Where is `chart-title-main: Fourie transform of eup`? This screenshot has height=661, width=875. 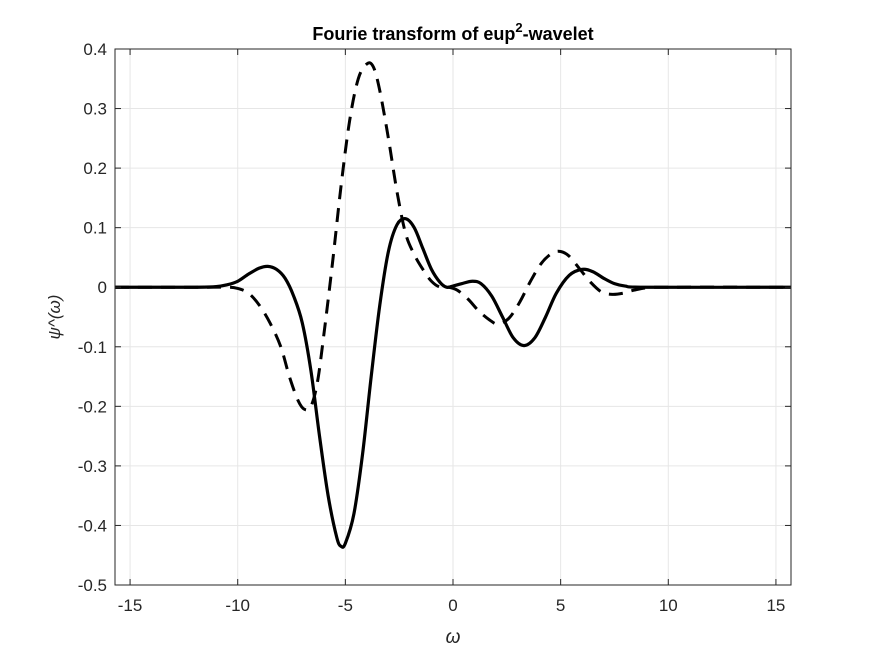
chart-title-main: Fourie transform of eup is located at coordinates (413, 34).